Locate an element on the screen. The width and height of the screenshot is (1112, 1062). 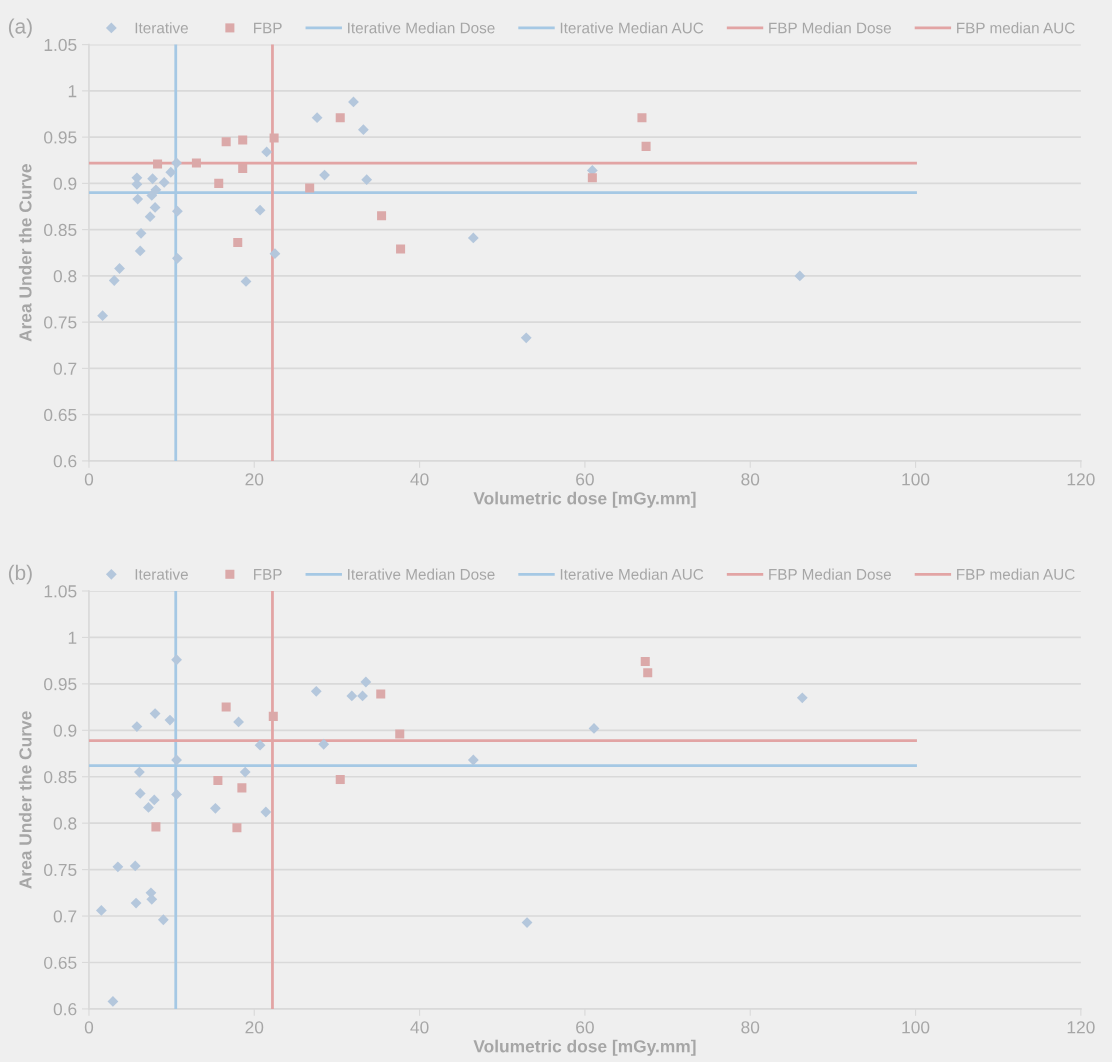
y-tick-label: 0.6 is located at coordinates (65, 461).